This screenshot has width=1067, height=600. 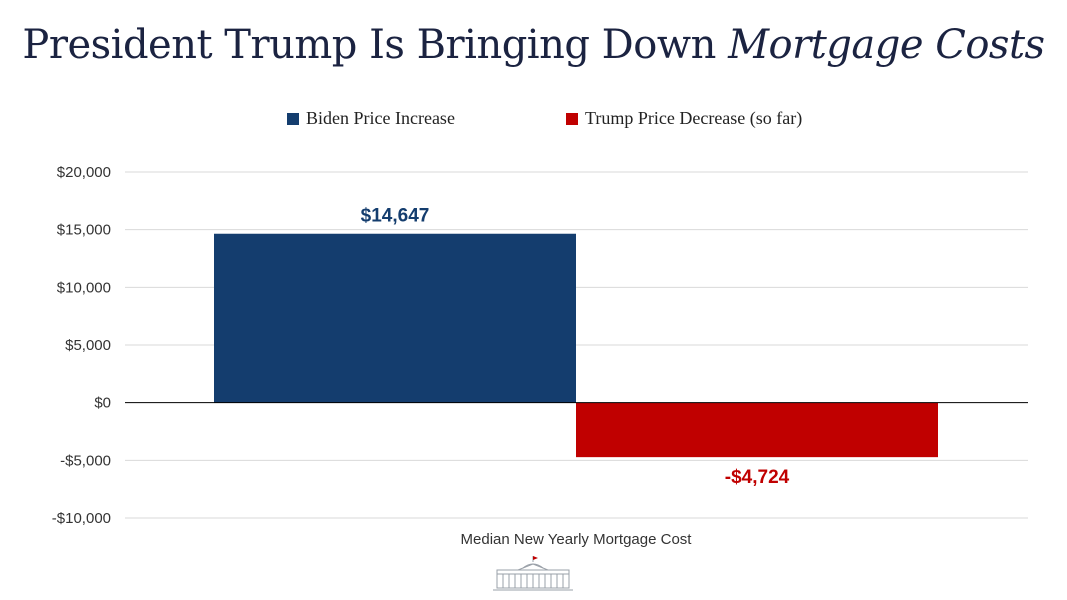 I want to click on legend-label-trump: Trump Price Decrease (so far), so click(x=694, y=118).